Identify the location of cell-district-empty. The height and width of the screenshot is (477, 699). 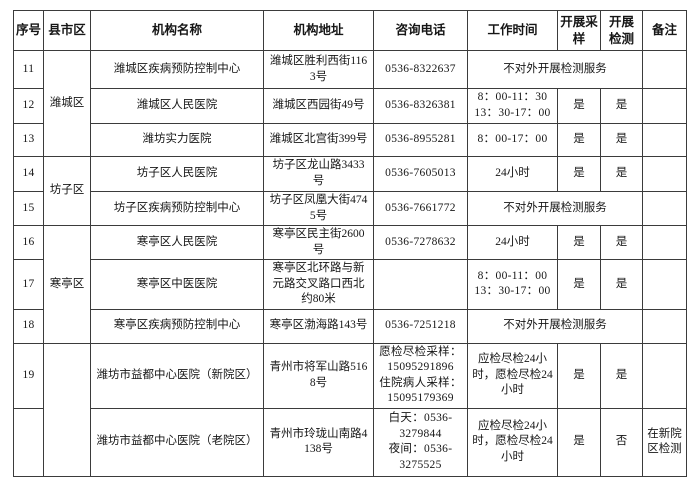
(67, 409).